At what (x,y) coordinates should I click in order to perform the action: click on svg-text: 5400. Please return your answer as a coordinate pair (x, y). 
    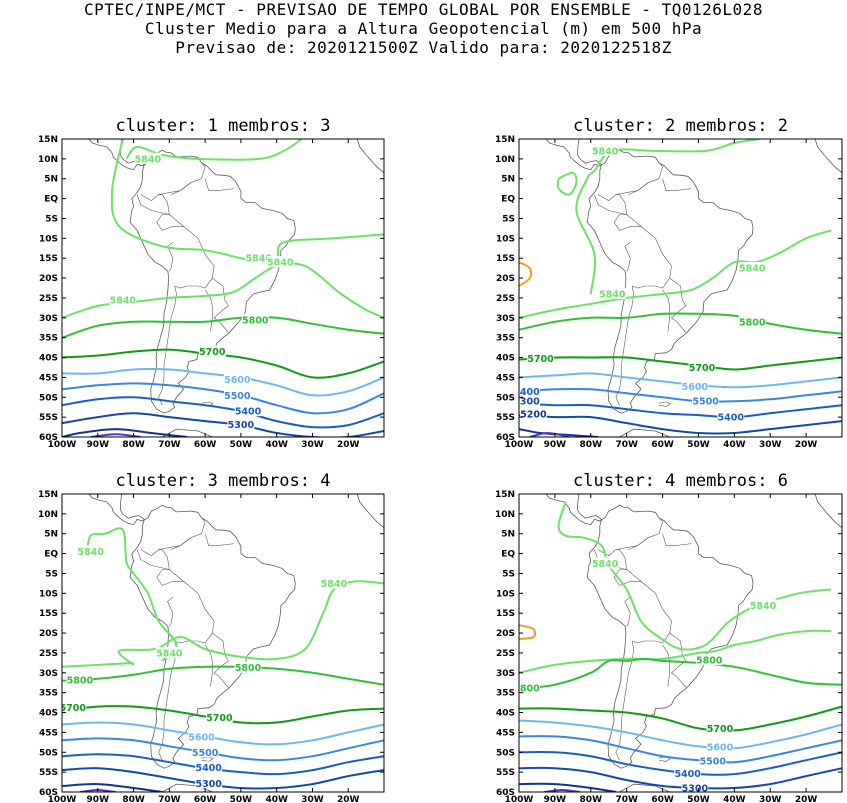
    Looking at the image, I should click on (248, 412).